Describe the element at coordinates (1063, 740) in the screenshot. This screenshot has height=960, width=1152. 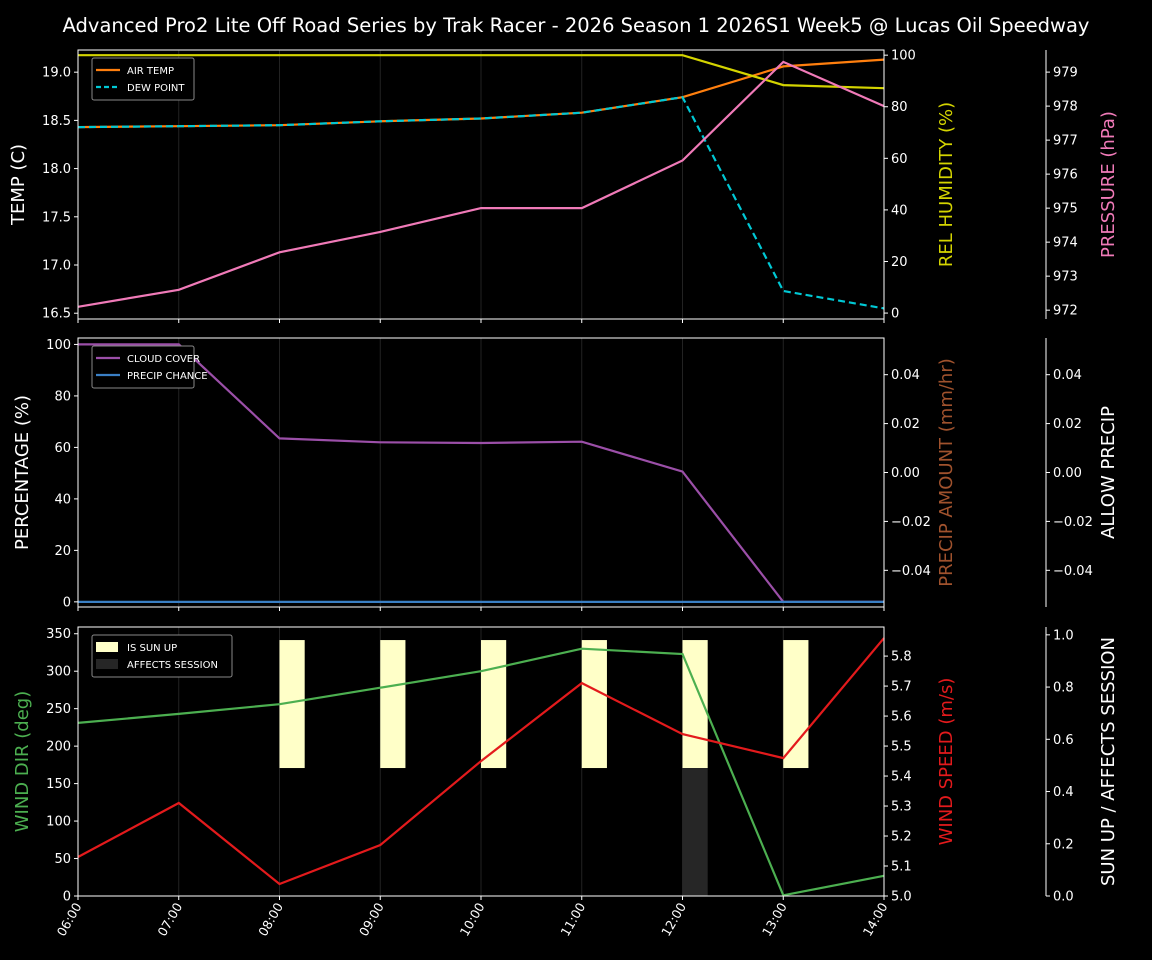
I see `y-tick-label: 0.6` at that location.